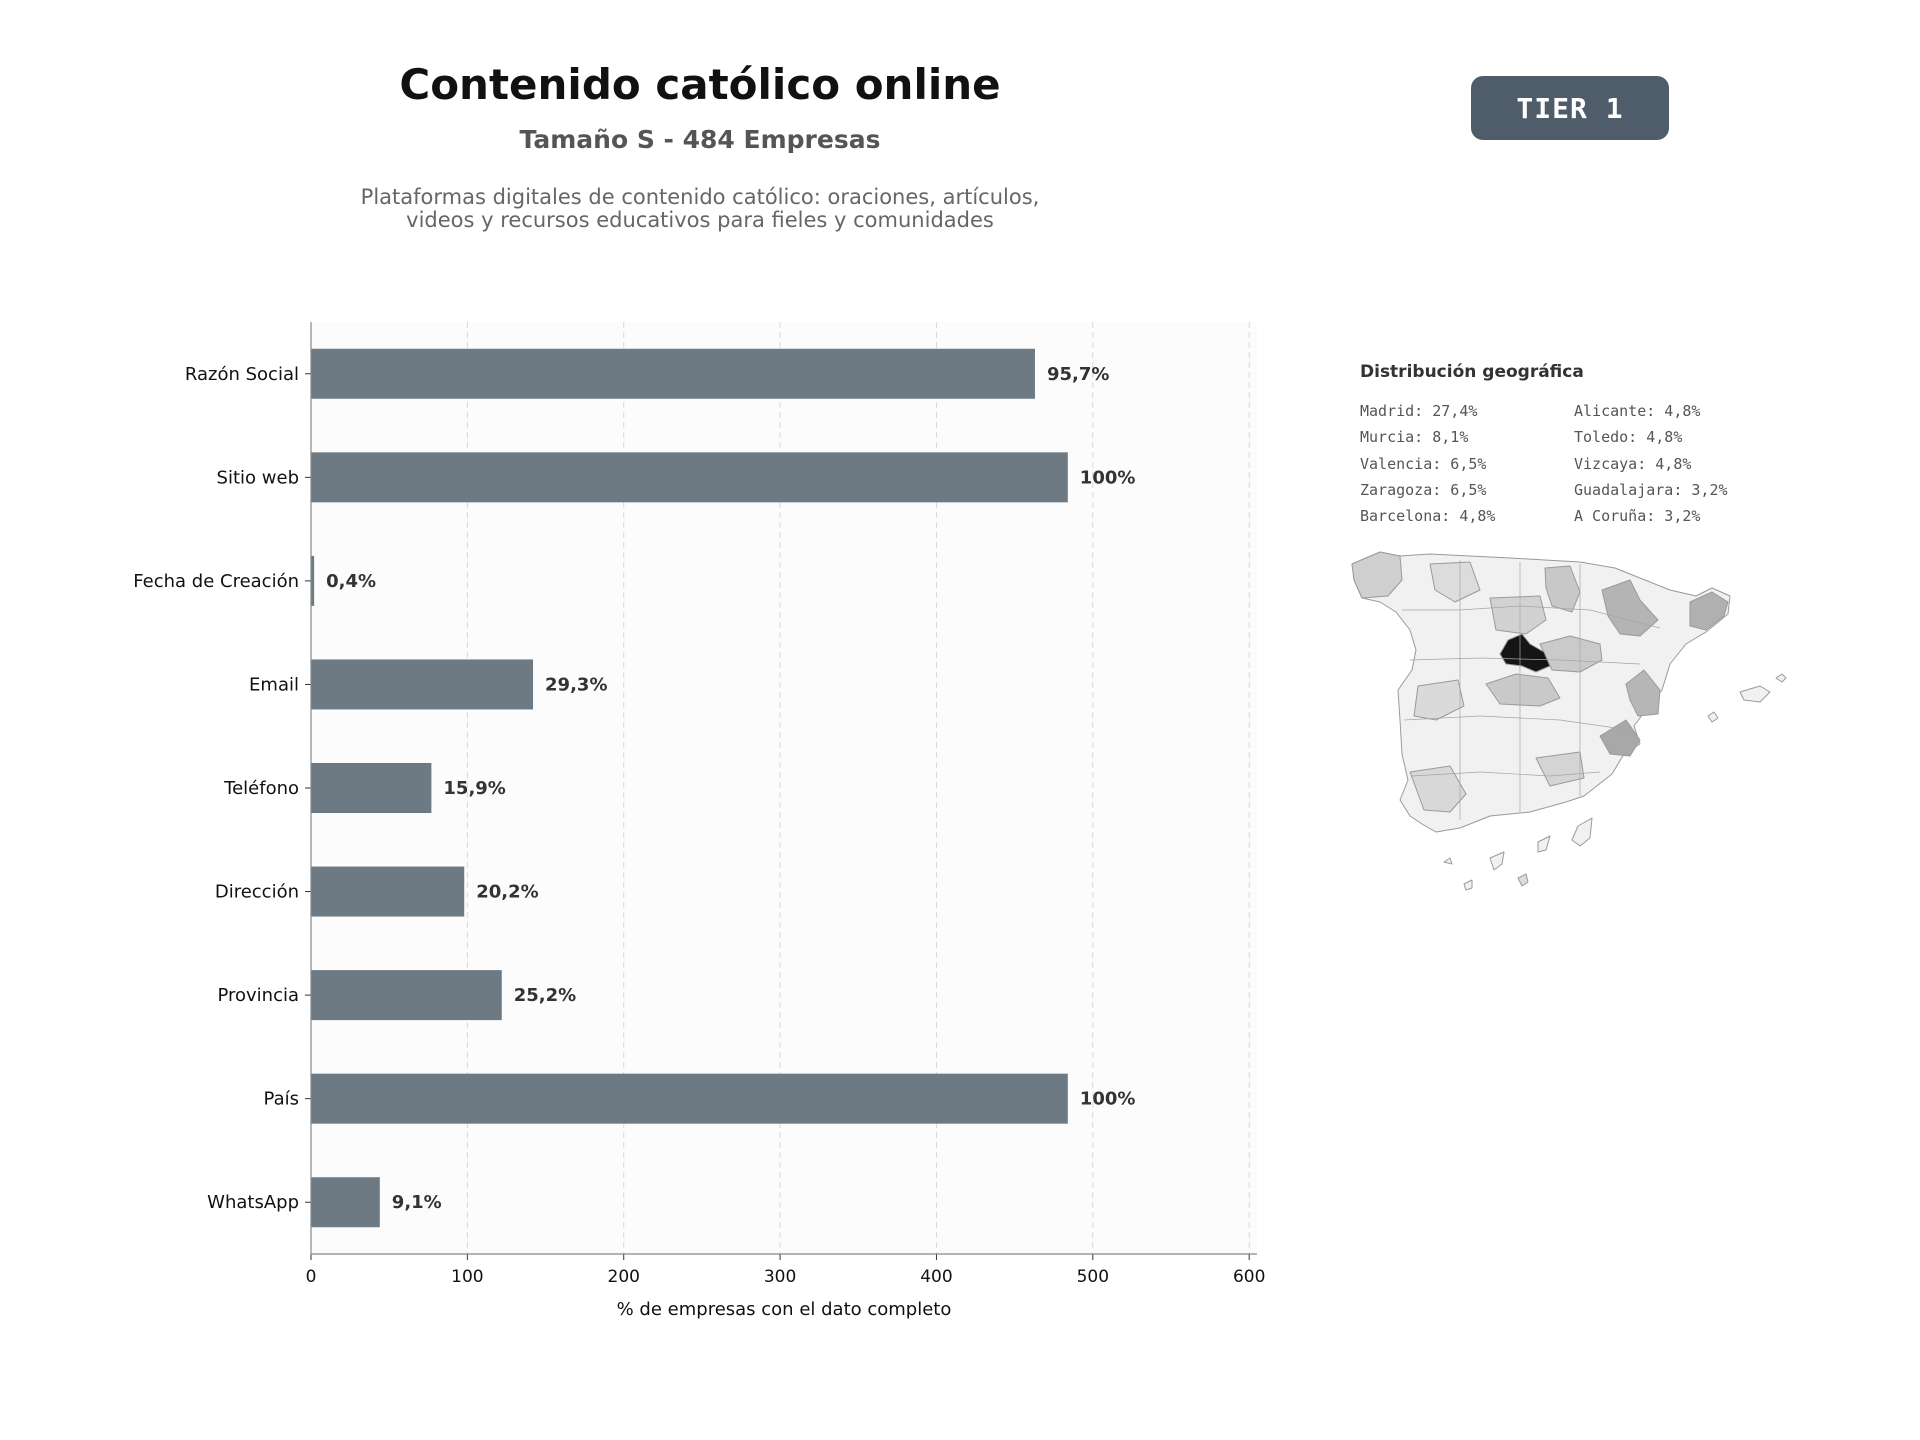 This screenshot has width=1920, height=1440. What do you see at coordinates (281, 1099) in the screenshot?
I see `category-label: País` at bounding box center [281, 1099].